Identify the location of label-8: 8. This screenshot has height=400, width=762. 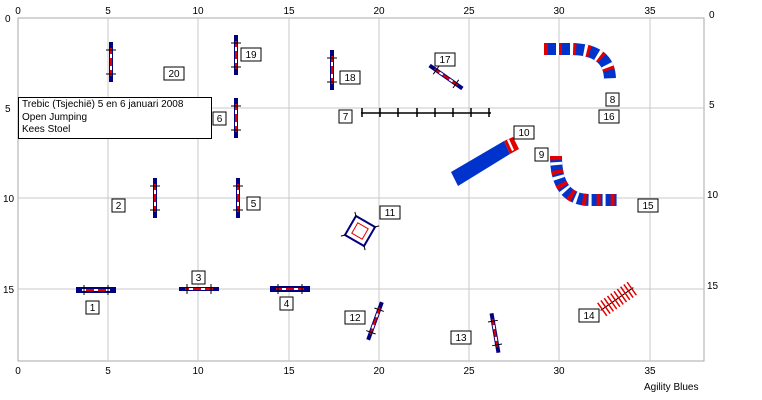
(612, 99).